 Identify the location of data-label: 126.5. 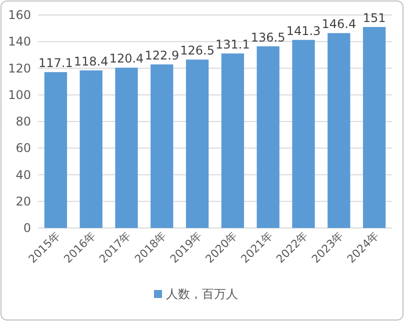
(197, 51).